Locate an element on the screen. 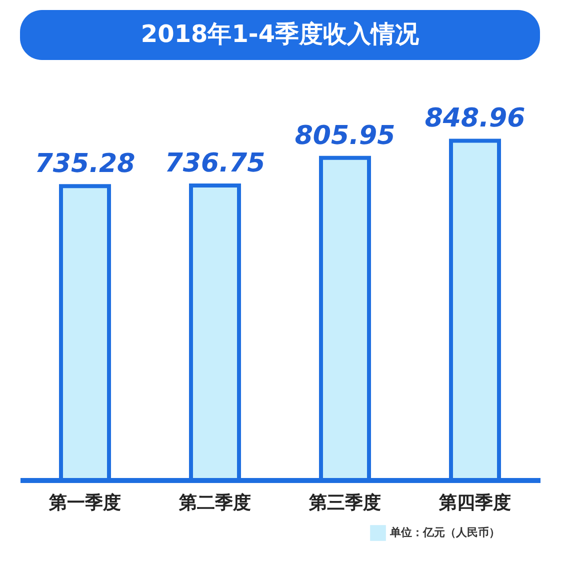  data-label: 736.75 is located at coordinates (215, 163).